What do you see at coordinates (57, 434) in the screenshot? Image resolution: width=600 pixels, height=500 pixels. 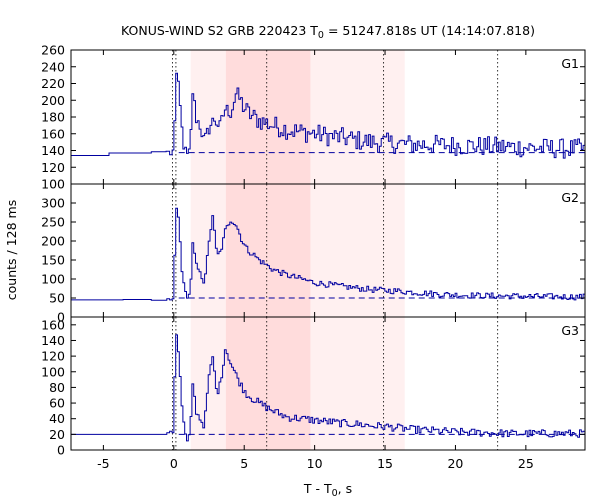 I see `y-tick-label: 20` at bounding box center [57, 434].